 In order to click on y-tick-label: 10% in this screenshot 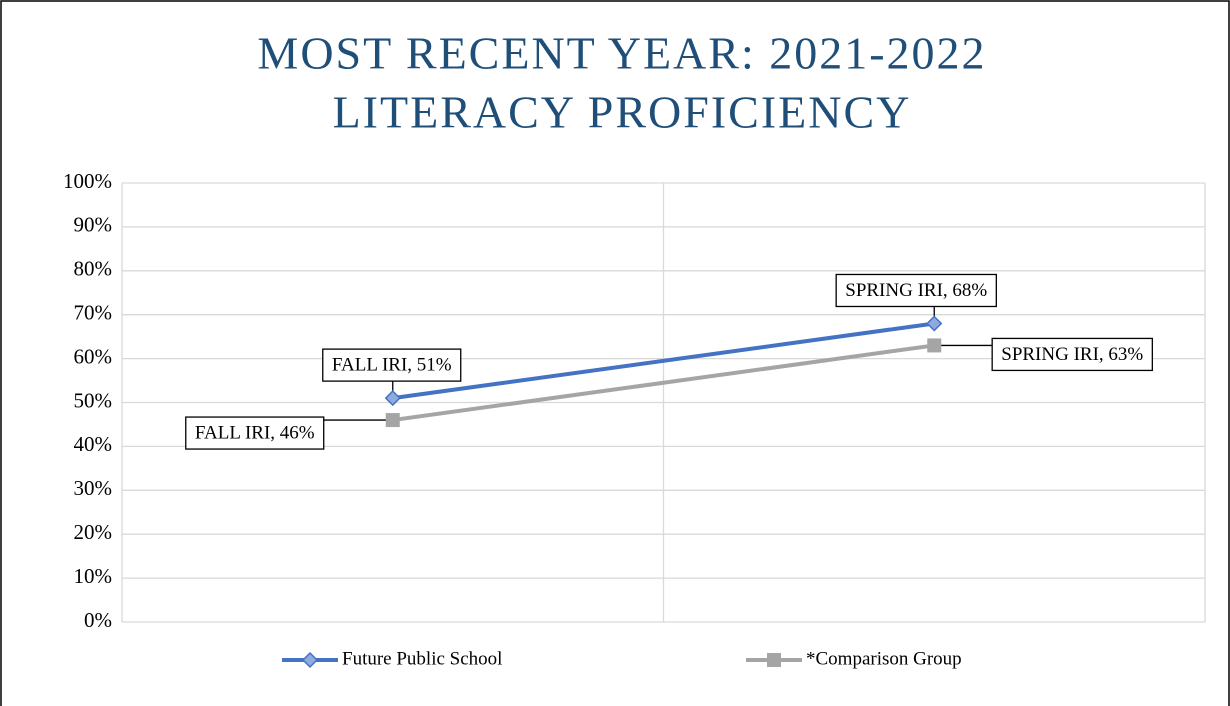, I will do `click(93, 576)`.